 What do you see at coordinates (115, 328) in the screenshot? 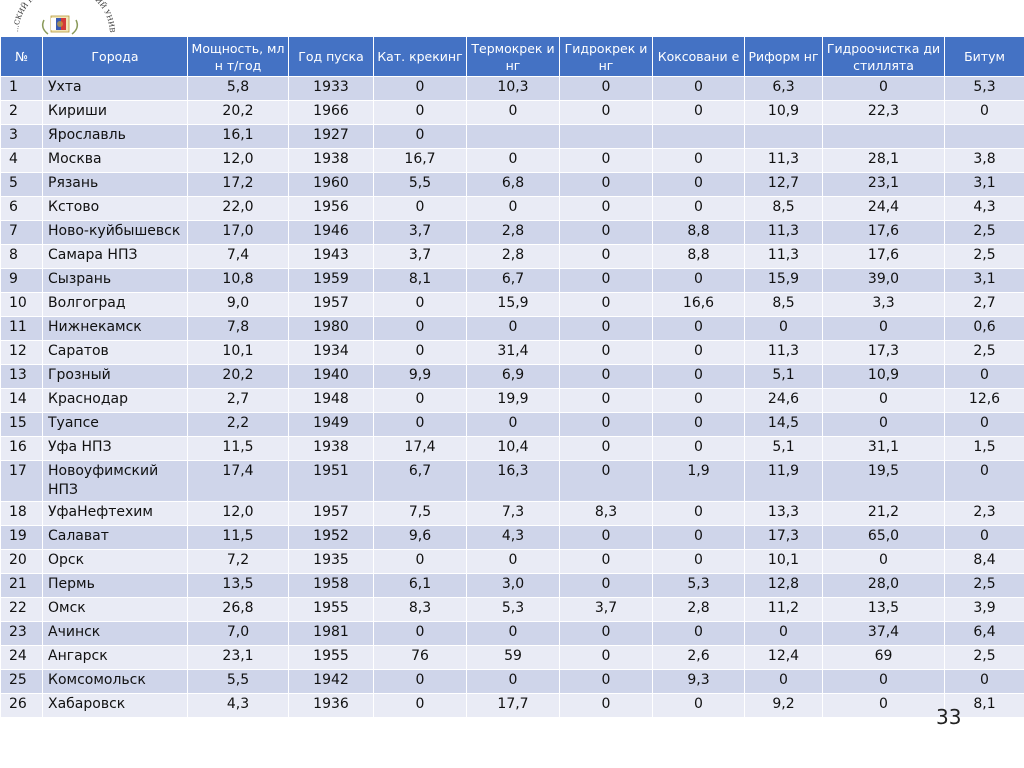
I see `city-name: Нижнекамск` at bounding box center [115, 328].